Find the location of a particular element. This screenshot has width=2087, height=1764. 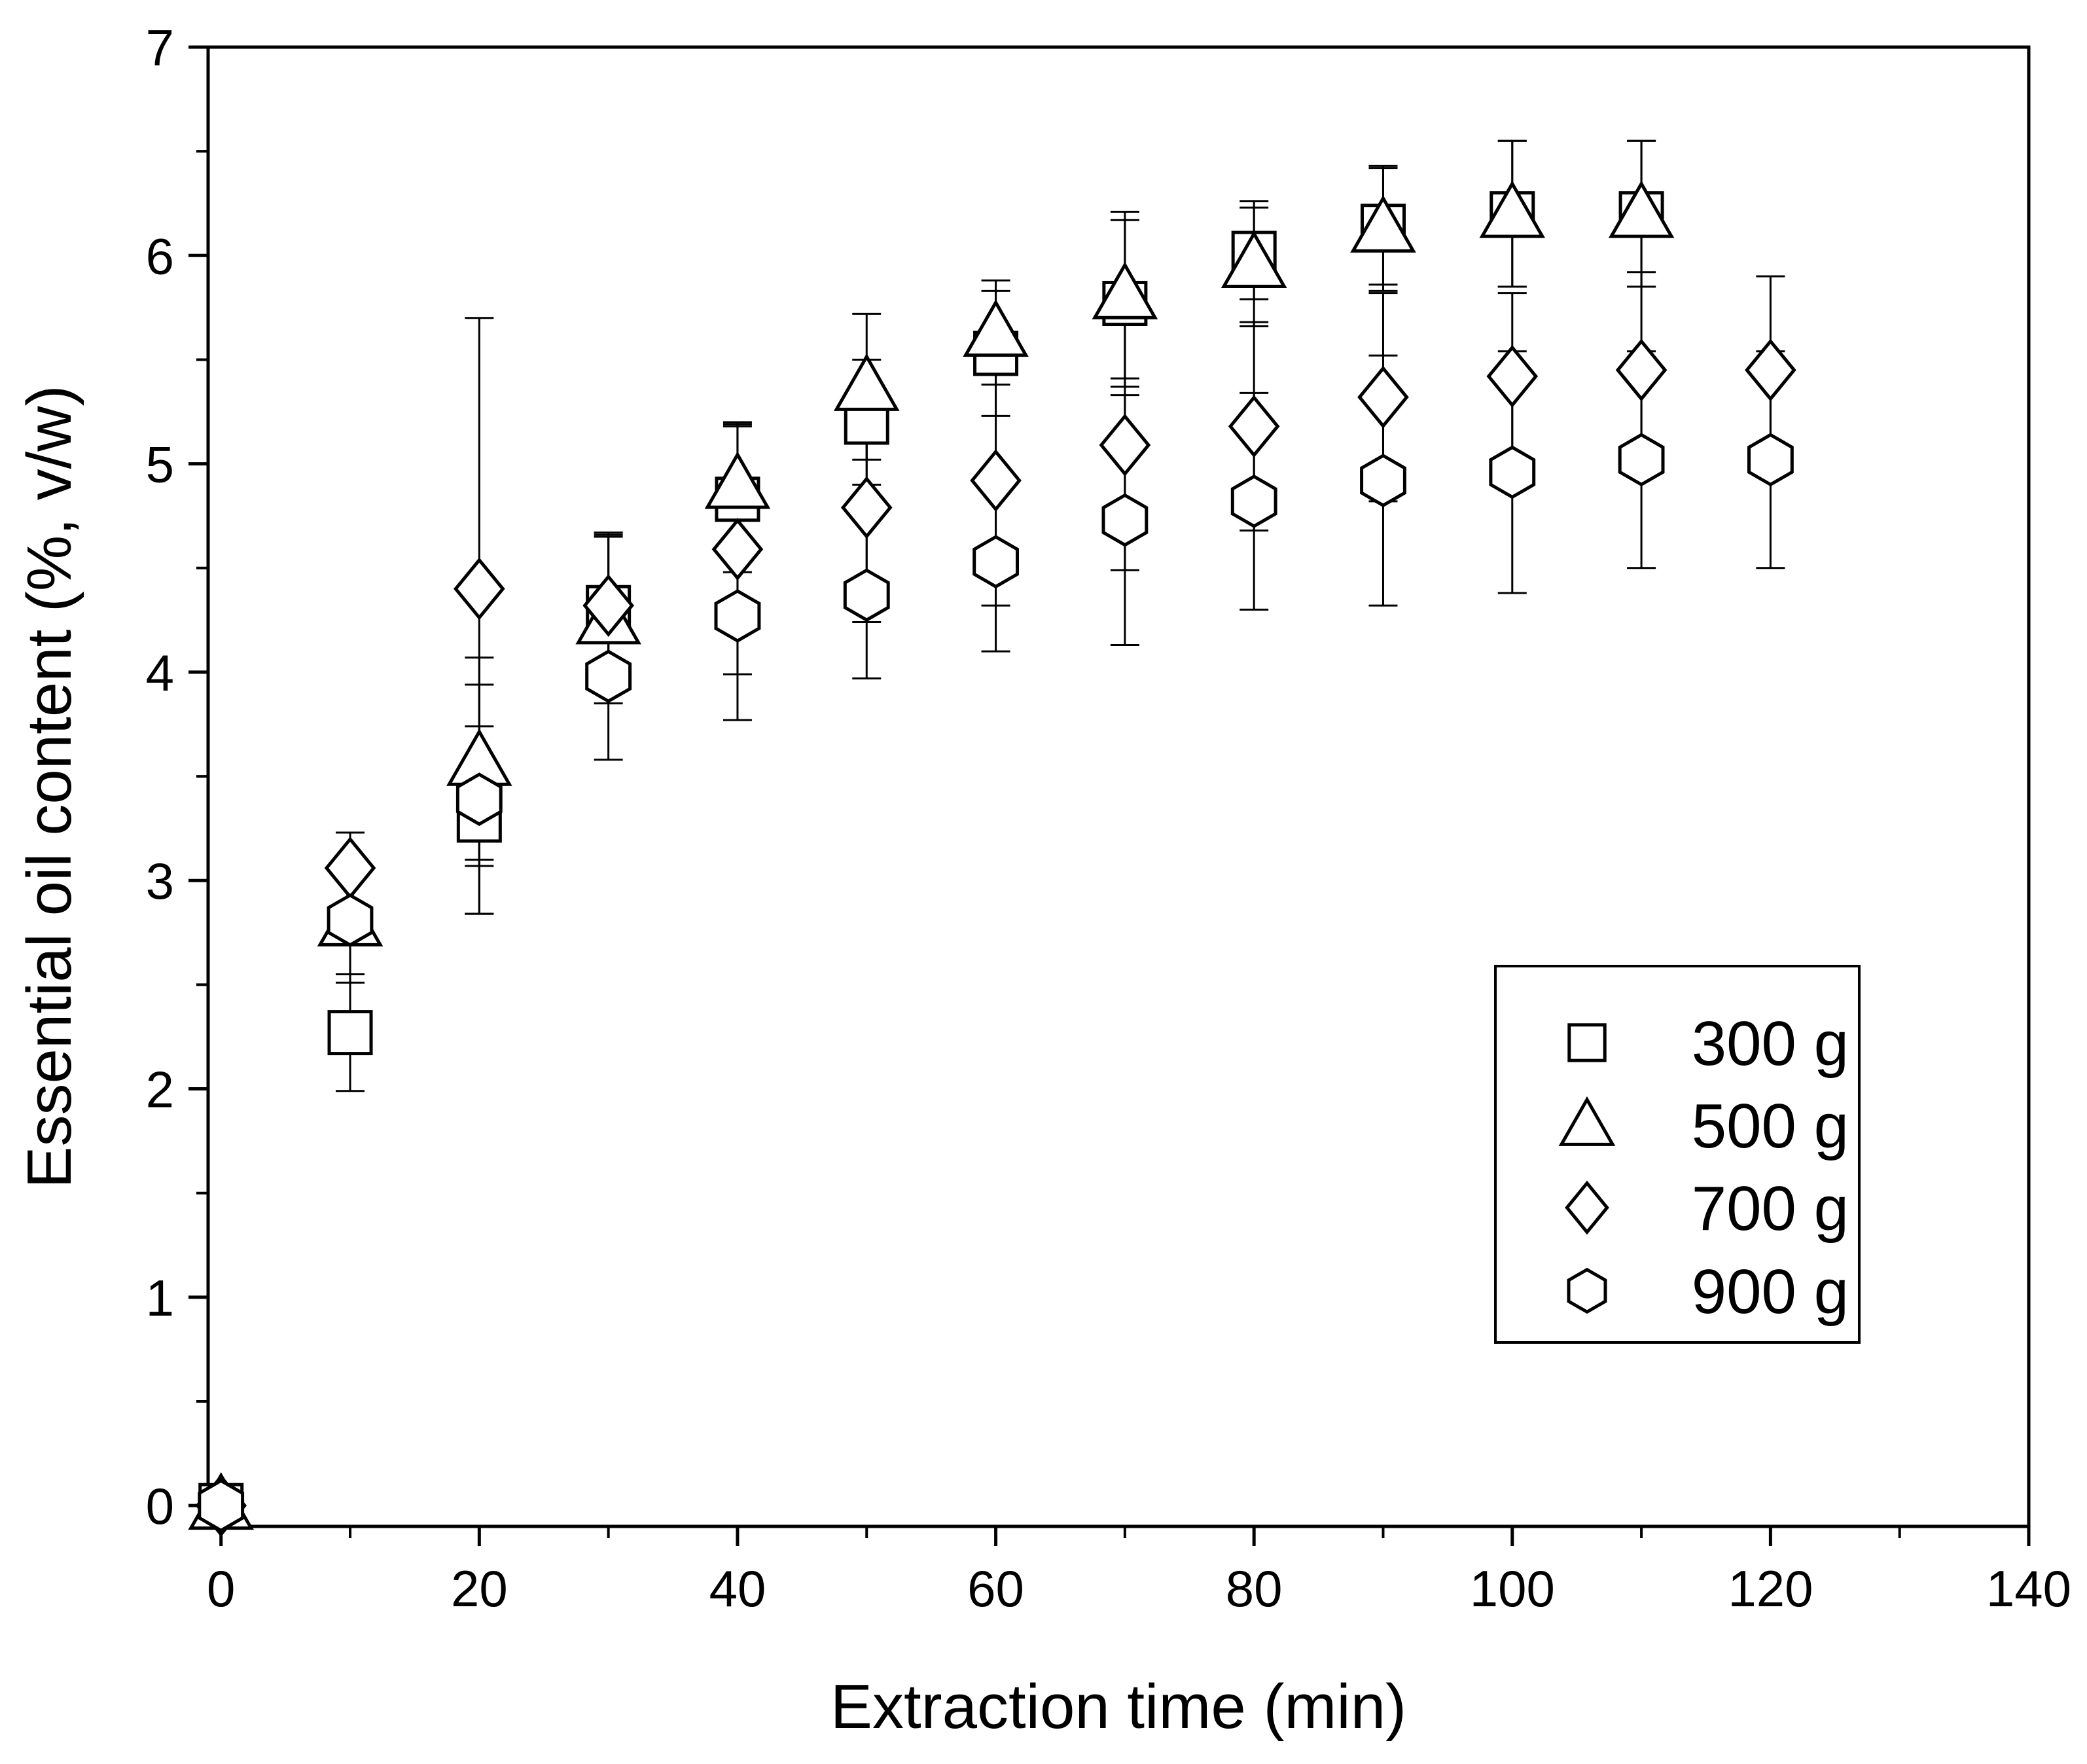

legend-item: 900 g is located at coordinates (1708, 1292).